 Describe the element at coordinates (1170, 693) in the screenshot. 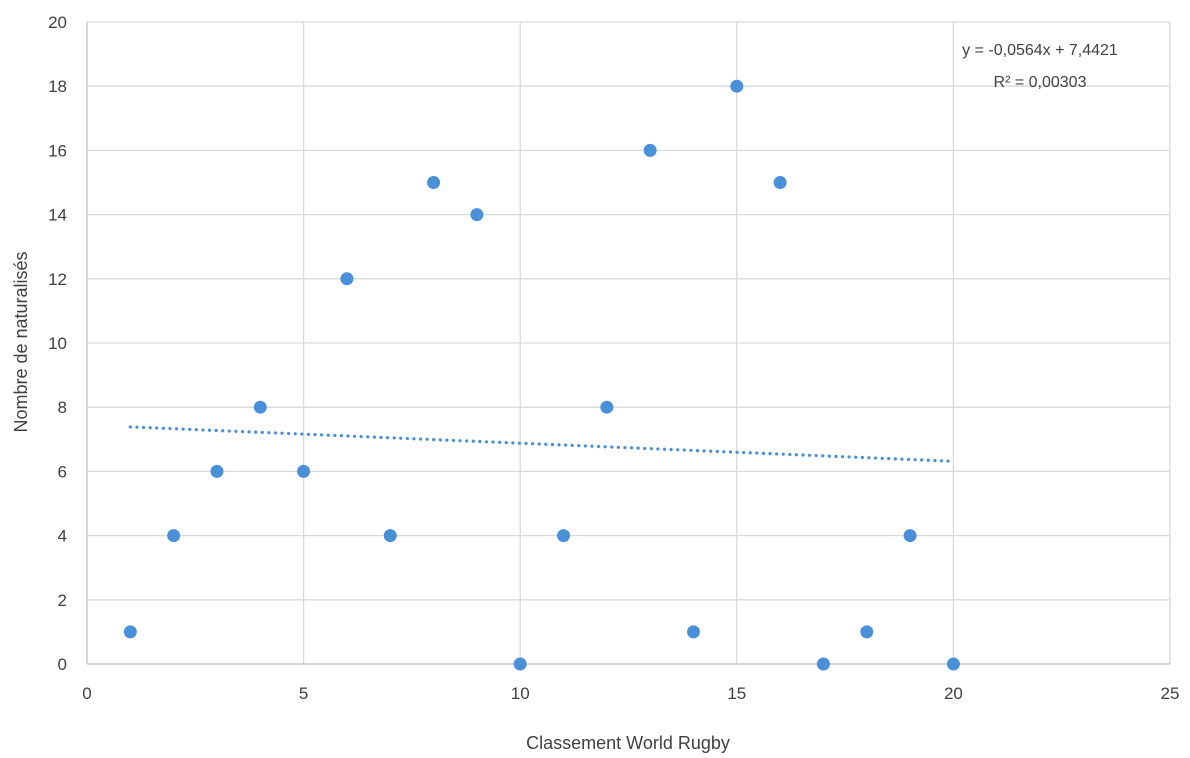

I see `x-tick-label: 25` at that location.